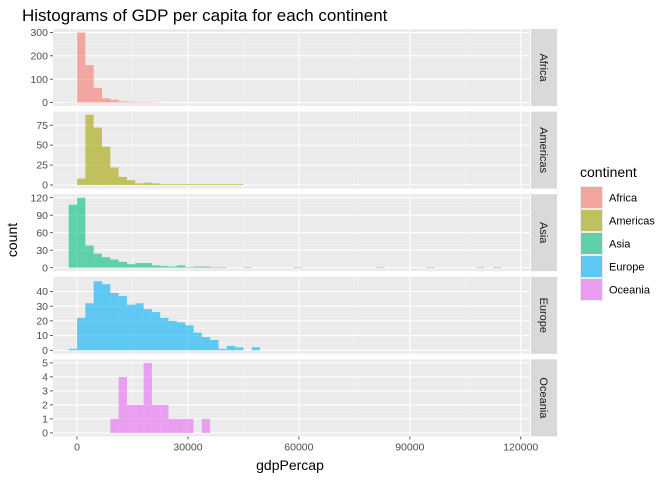  I want to click on panel-asia: 0 30 60 90 120 Asia, so click(293, 233).